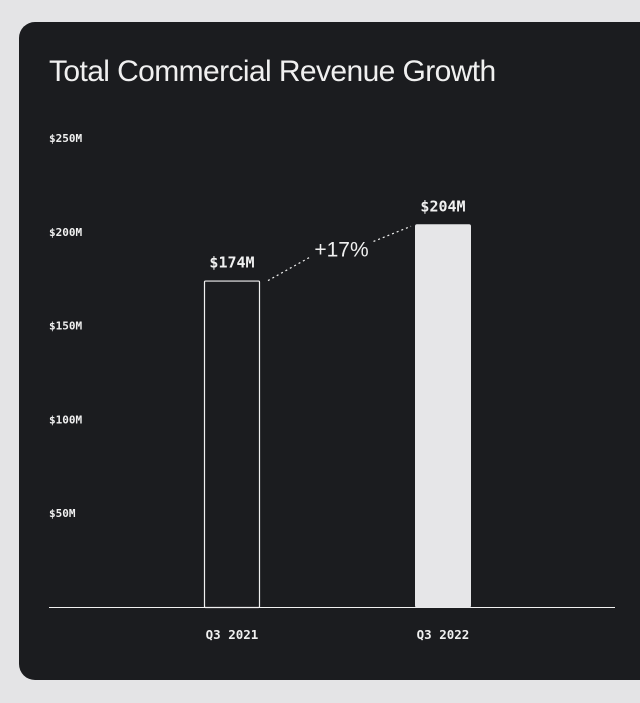 Image resolution: width=640 pixels, height=703 pixels. What do you see at coordinates (65, 138) in the screenshot?
I see `y-tick-label: $250M` at bounding box center [65, 138].